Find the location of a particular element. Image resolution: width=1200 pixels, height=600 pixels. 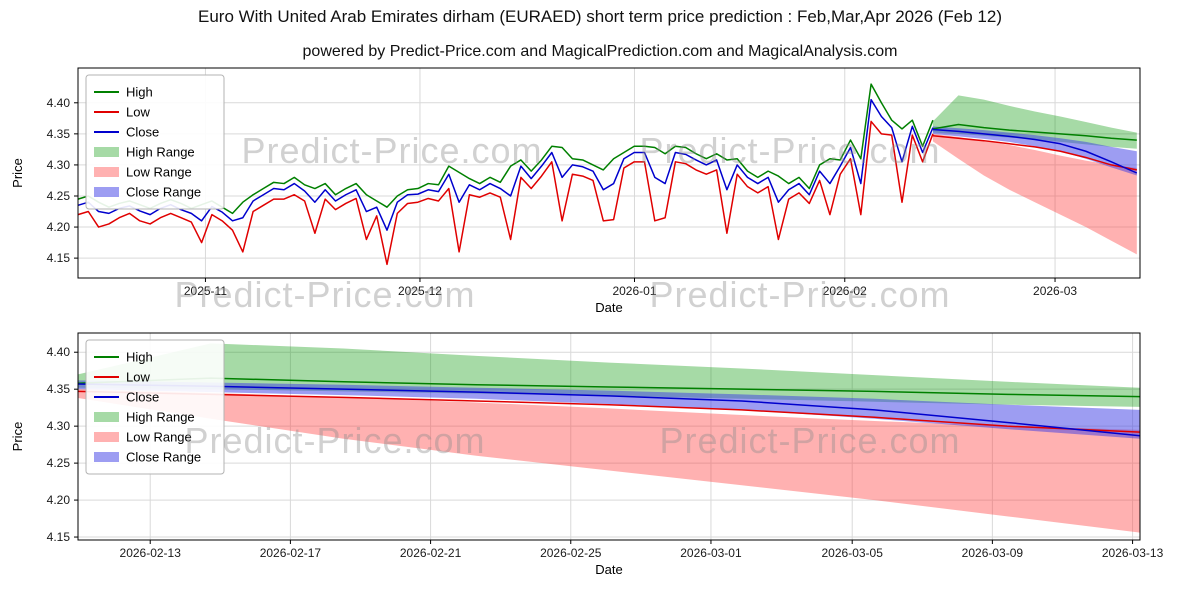

x-tick-label: 2026-03-13 is located at coordinates (1133, 553).